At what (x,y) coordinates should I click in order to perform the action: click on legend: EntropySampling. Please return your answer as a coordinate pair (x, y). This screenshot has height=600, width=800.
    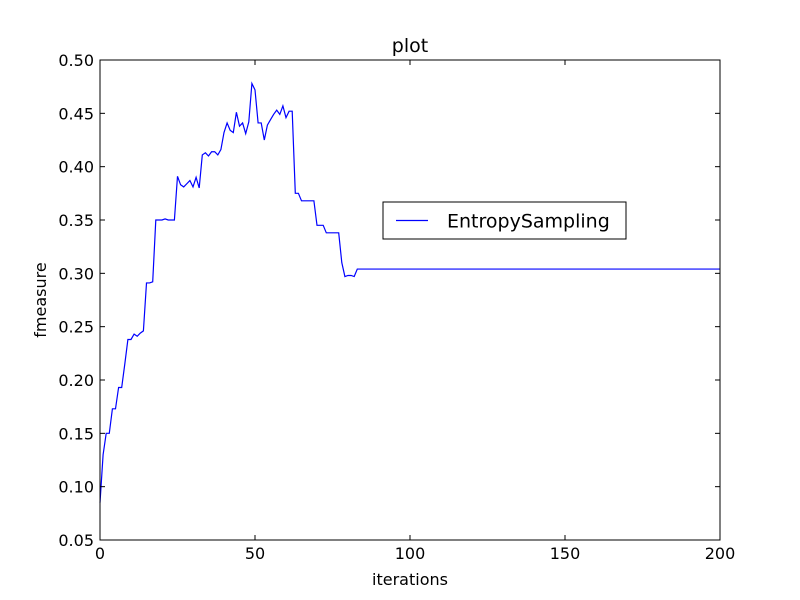
    Looking at the image, I should click on (504, 220).